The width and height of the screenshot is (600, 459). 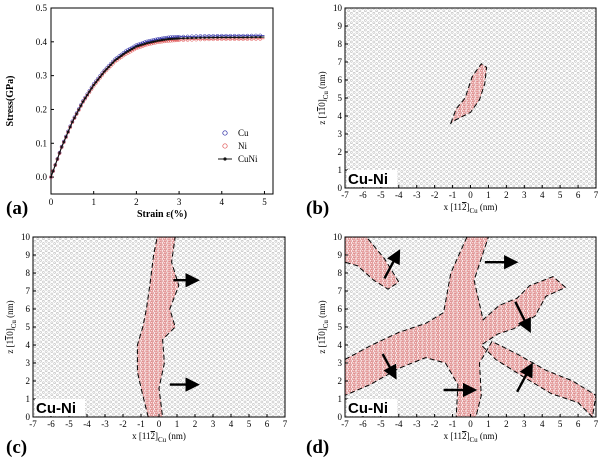 I want to click on x-tick-label: 0, so click(x=470, y=195).